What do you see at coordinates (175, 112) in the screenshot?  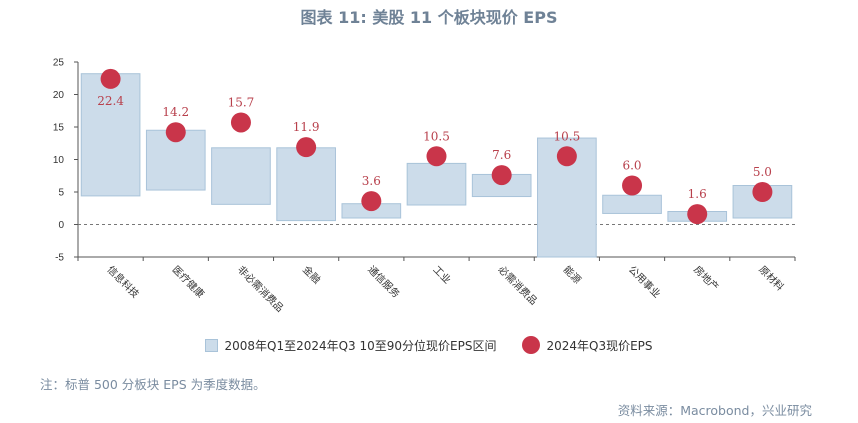 I see `value-label: 14.2` at bounding box center [175, 112].